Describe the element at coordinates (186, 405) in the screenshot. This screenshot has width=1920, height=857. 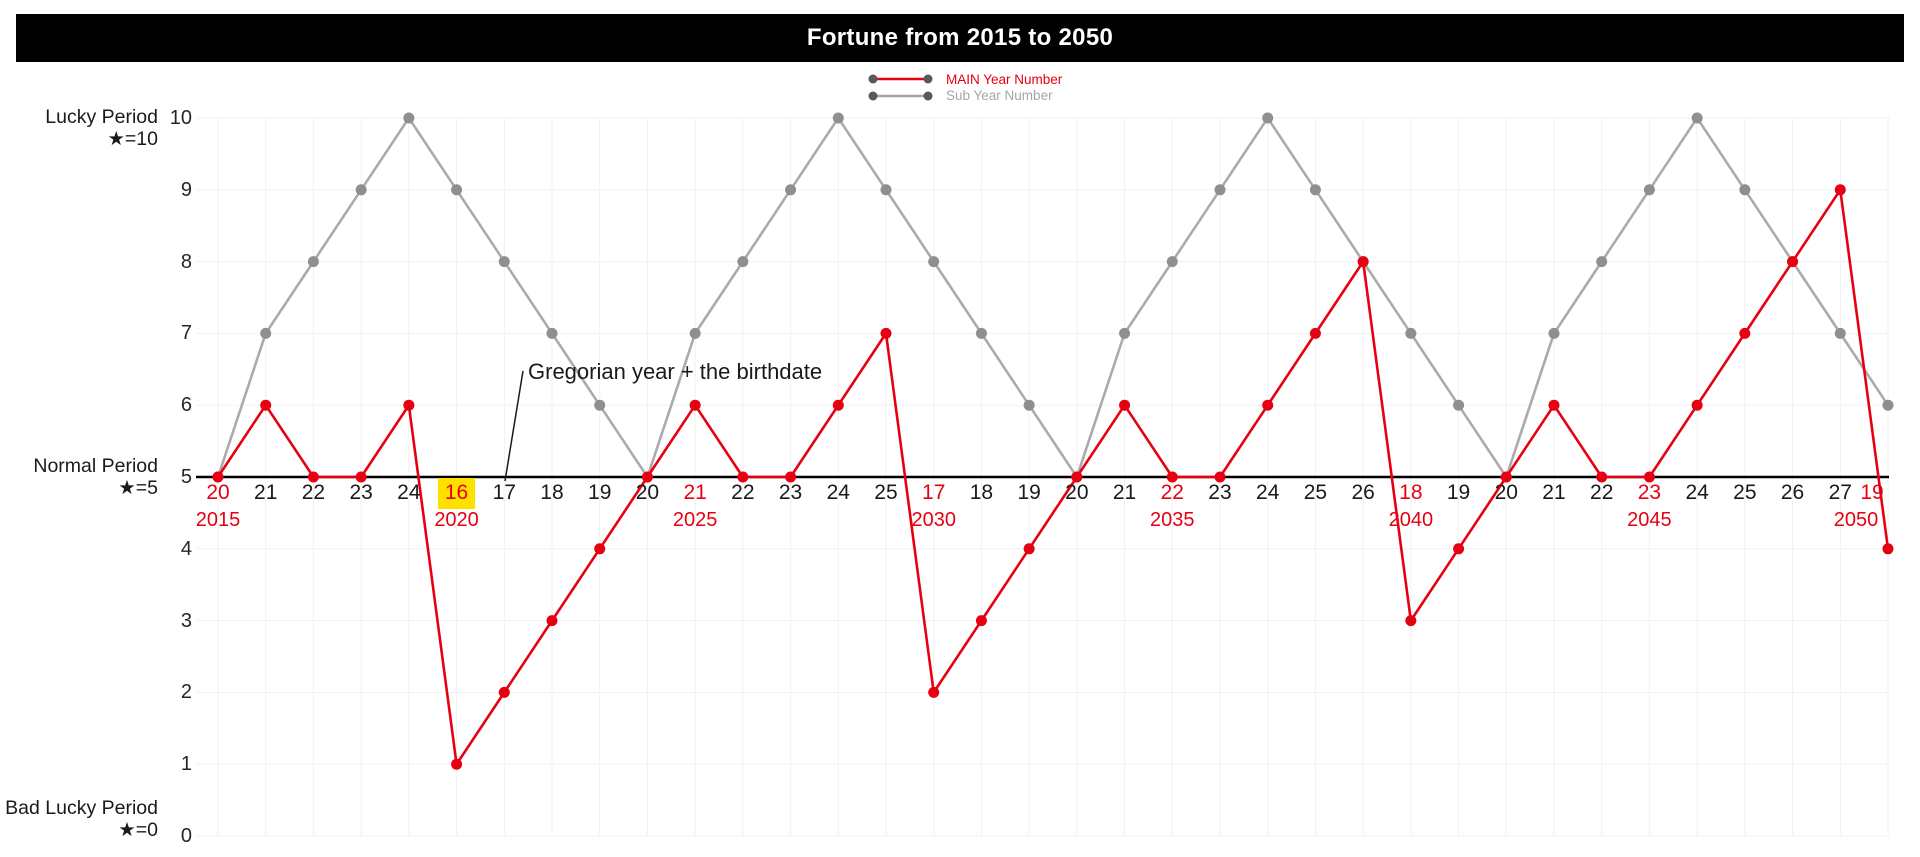
I see `y-tick-label: 6` at that location.